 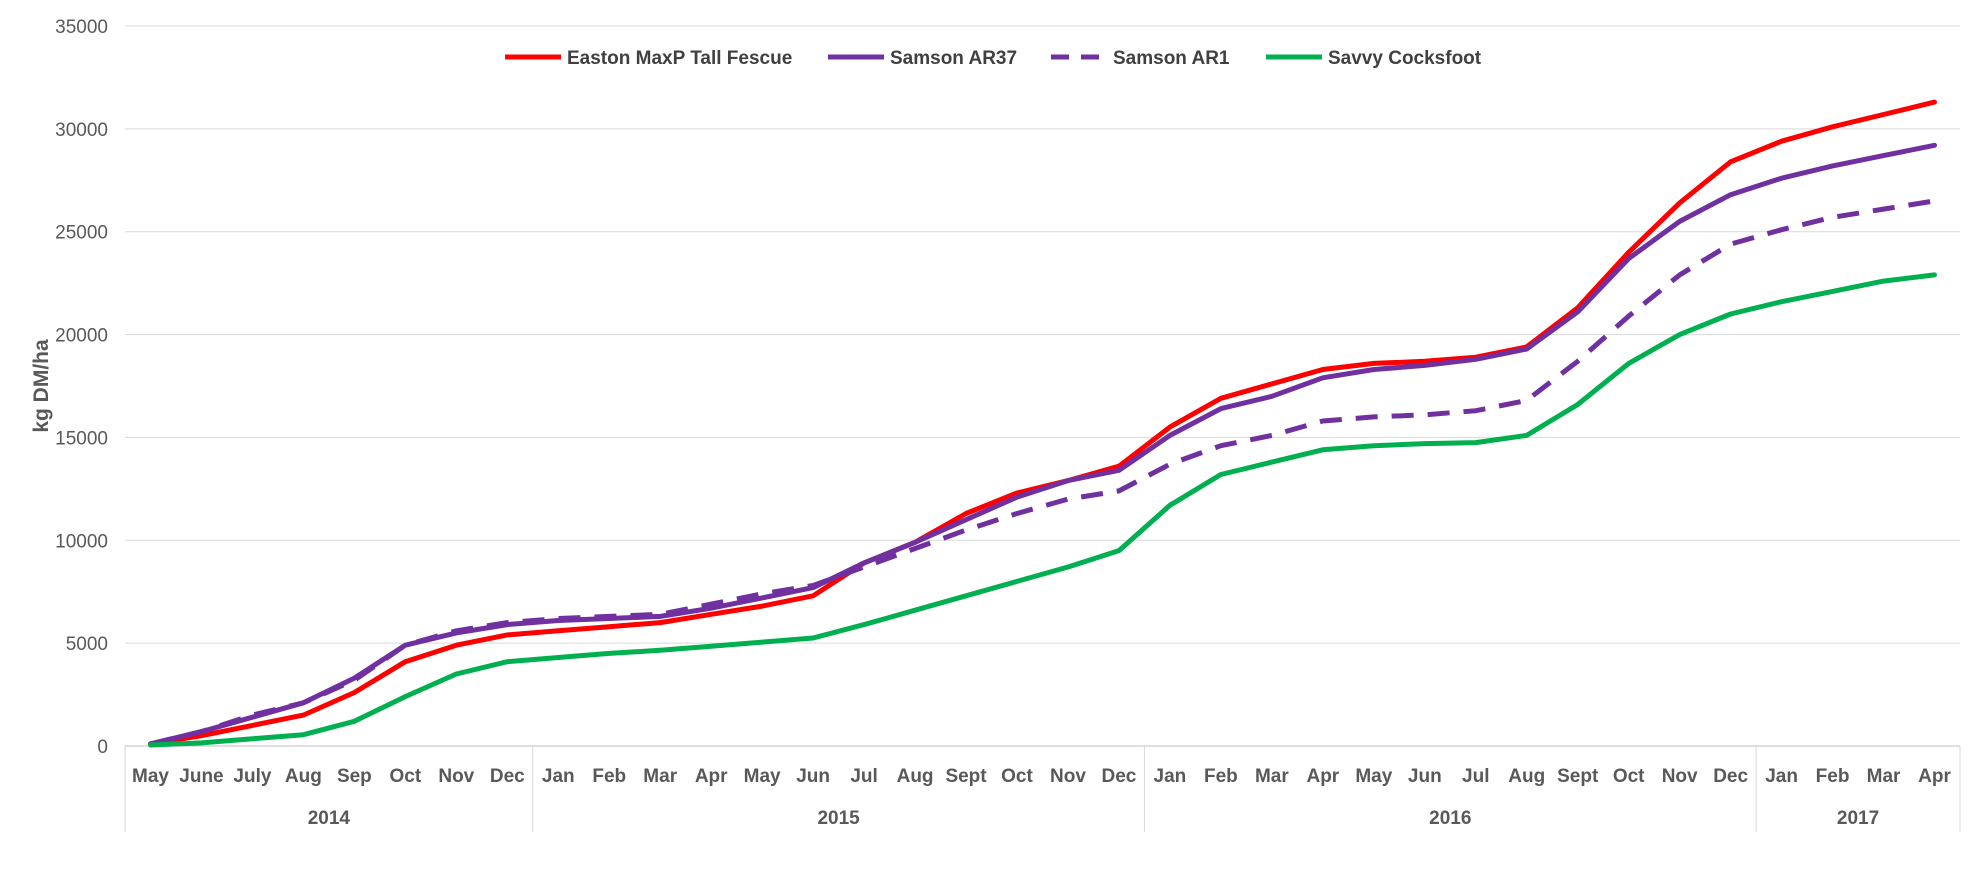 What do you see at coordinates (838, 818) in the screenshot?
I see `year-group-label: 2015` at bounding box center [838, 818].